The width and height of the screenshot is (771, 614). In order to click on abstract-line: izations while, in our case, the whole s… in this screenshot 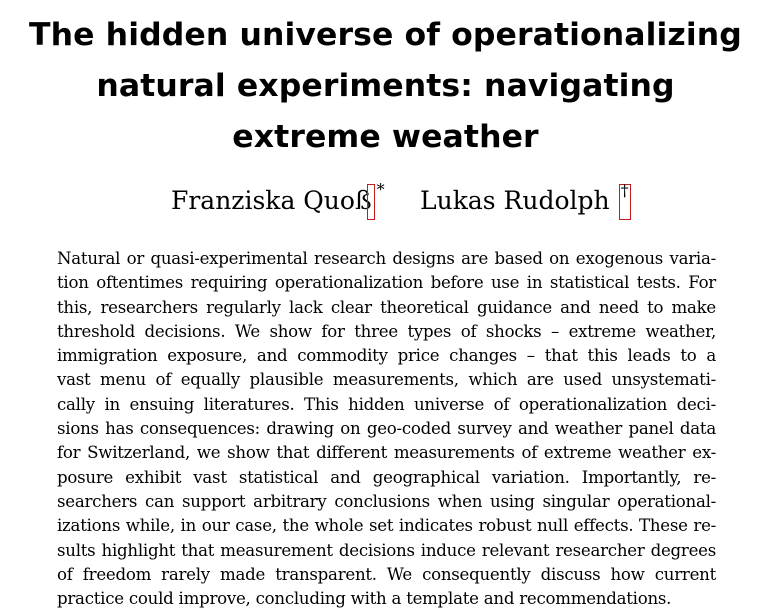, I will do `click(386, 526)`.